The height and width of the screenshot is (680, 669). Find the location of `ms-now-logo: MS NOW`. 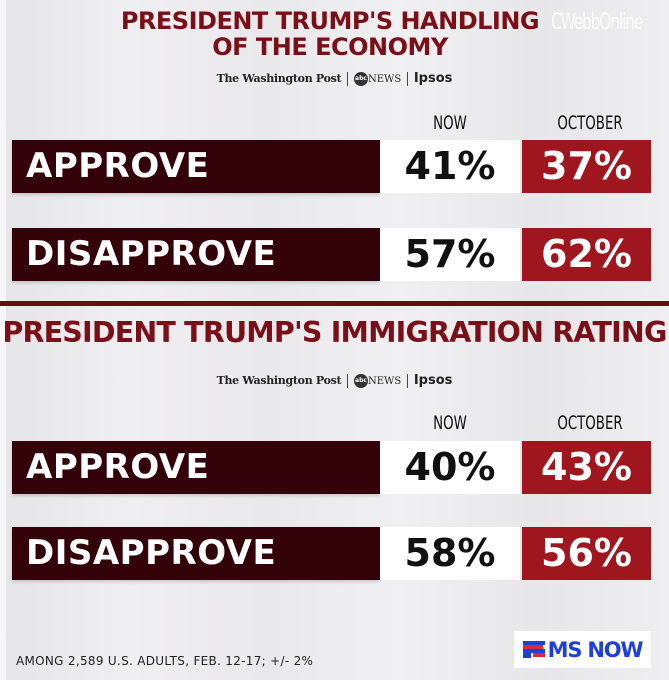

ms-now-logo: MS NOW is located at coordinates (582, 649).